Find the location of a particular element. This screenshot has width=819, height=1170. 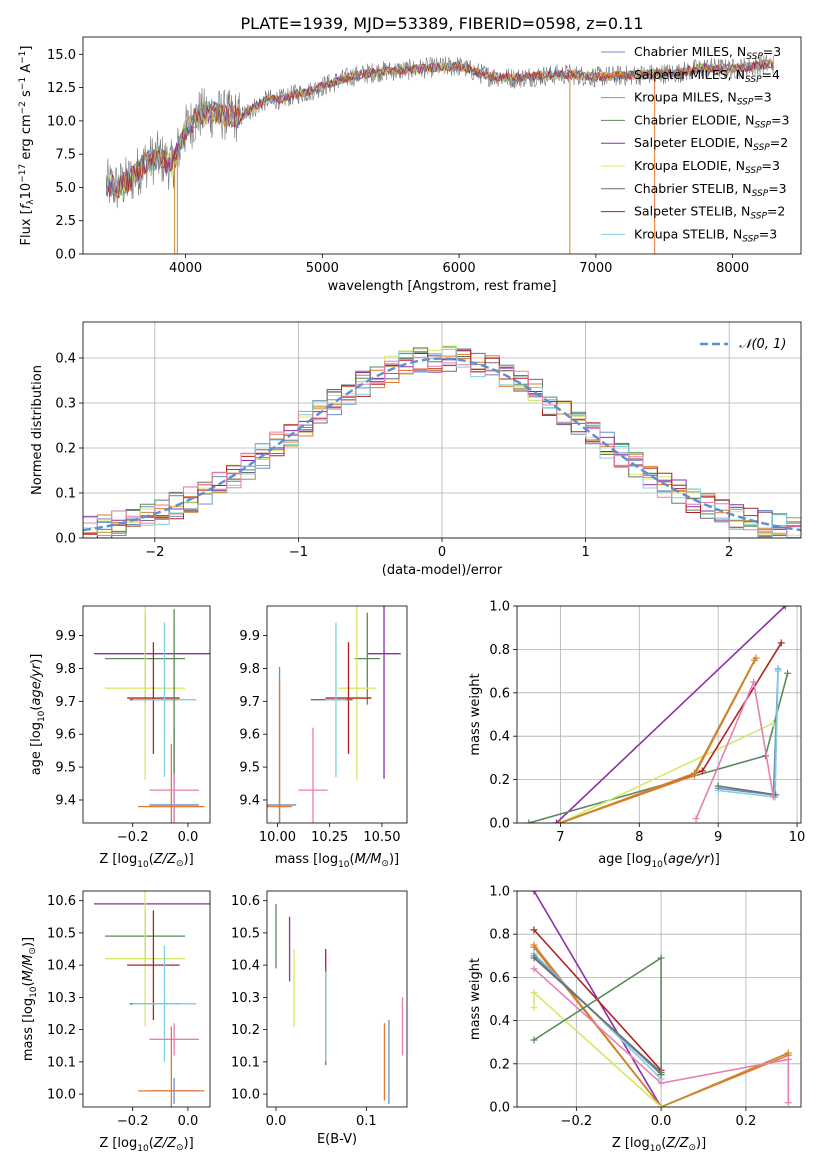

legend-entry: Salpeter STELIB, NSSP=2 is located at coordinates (709, 213).